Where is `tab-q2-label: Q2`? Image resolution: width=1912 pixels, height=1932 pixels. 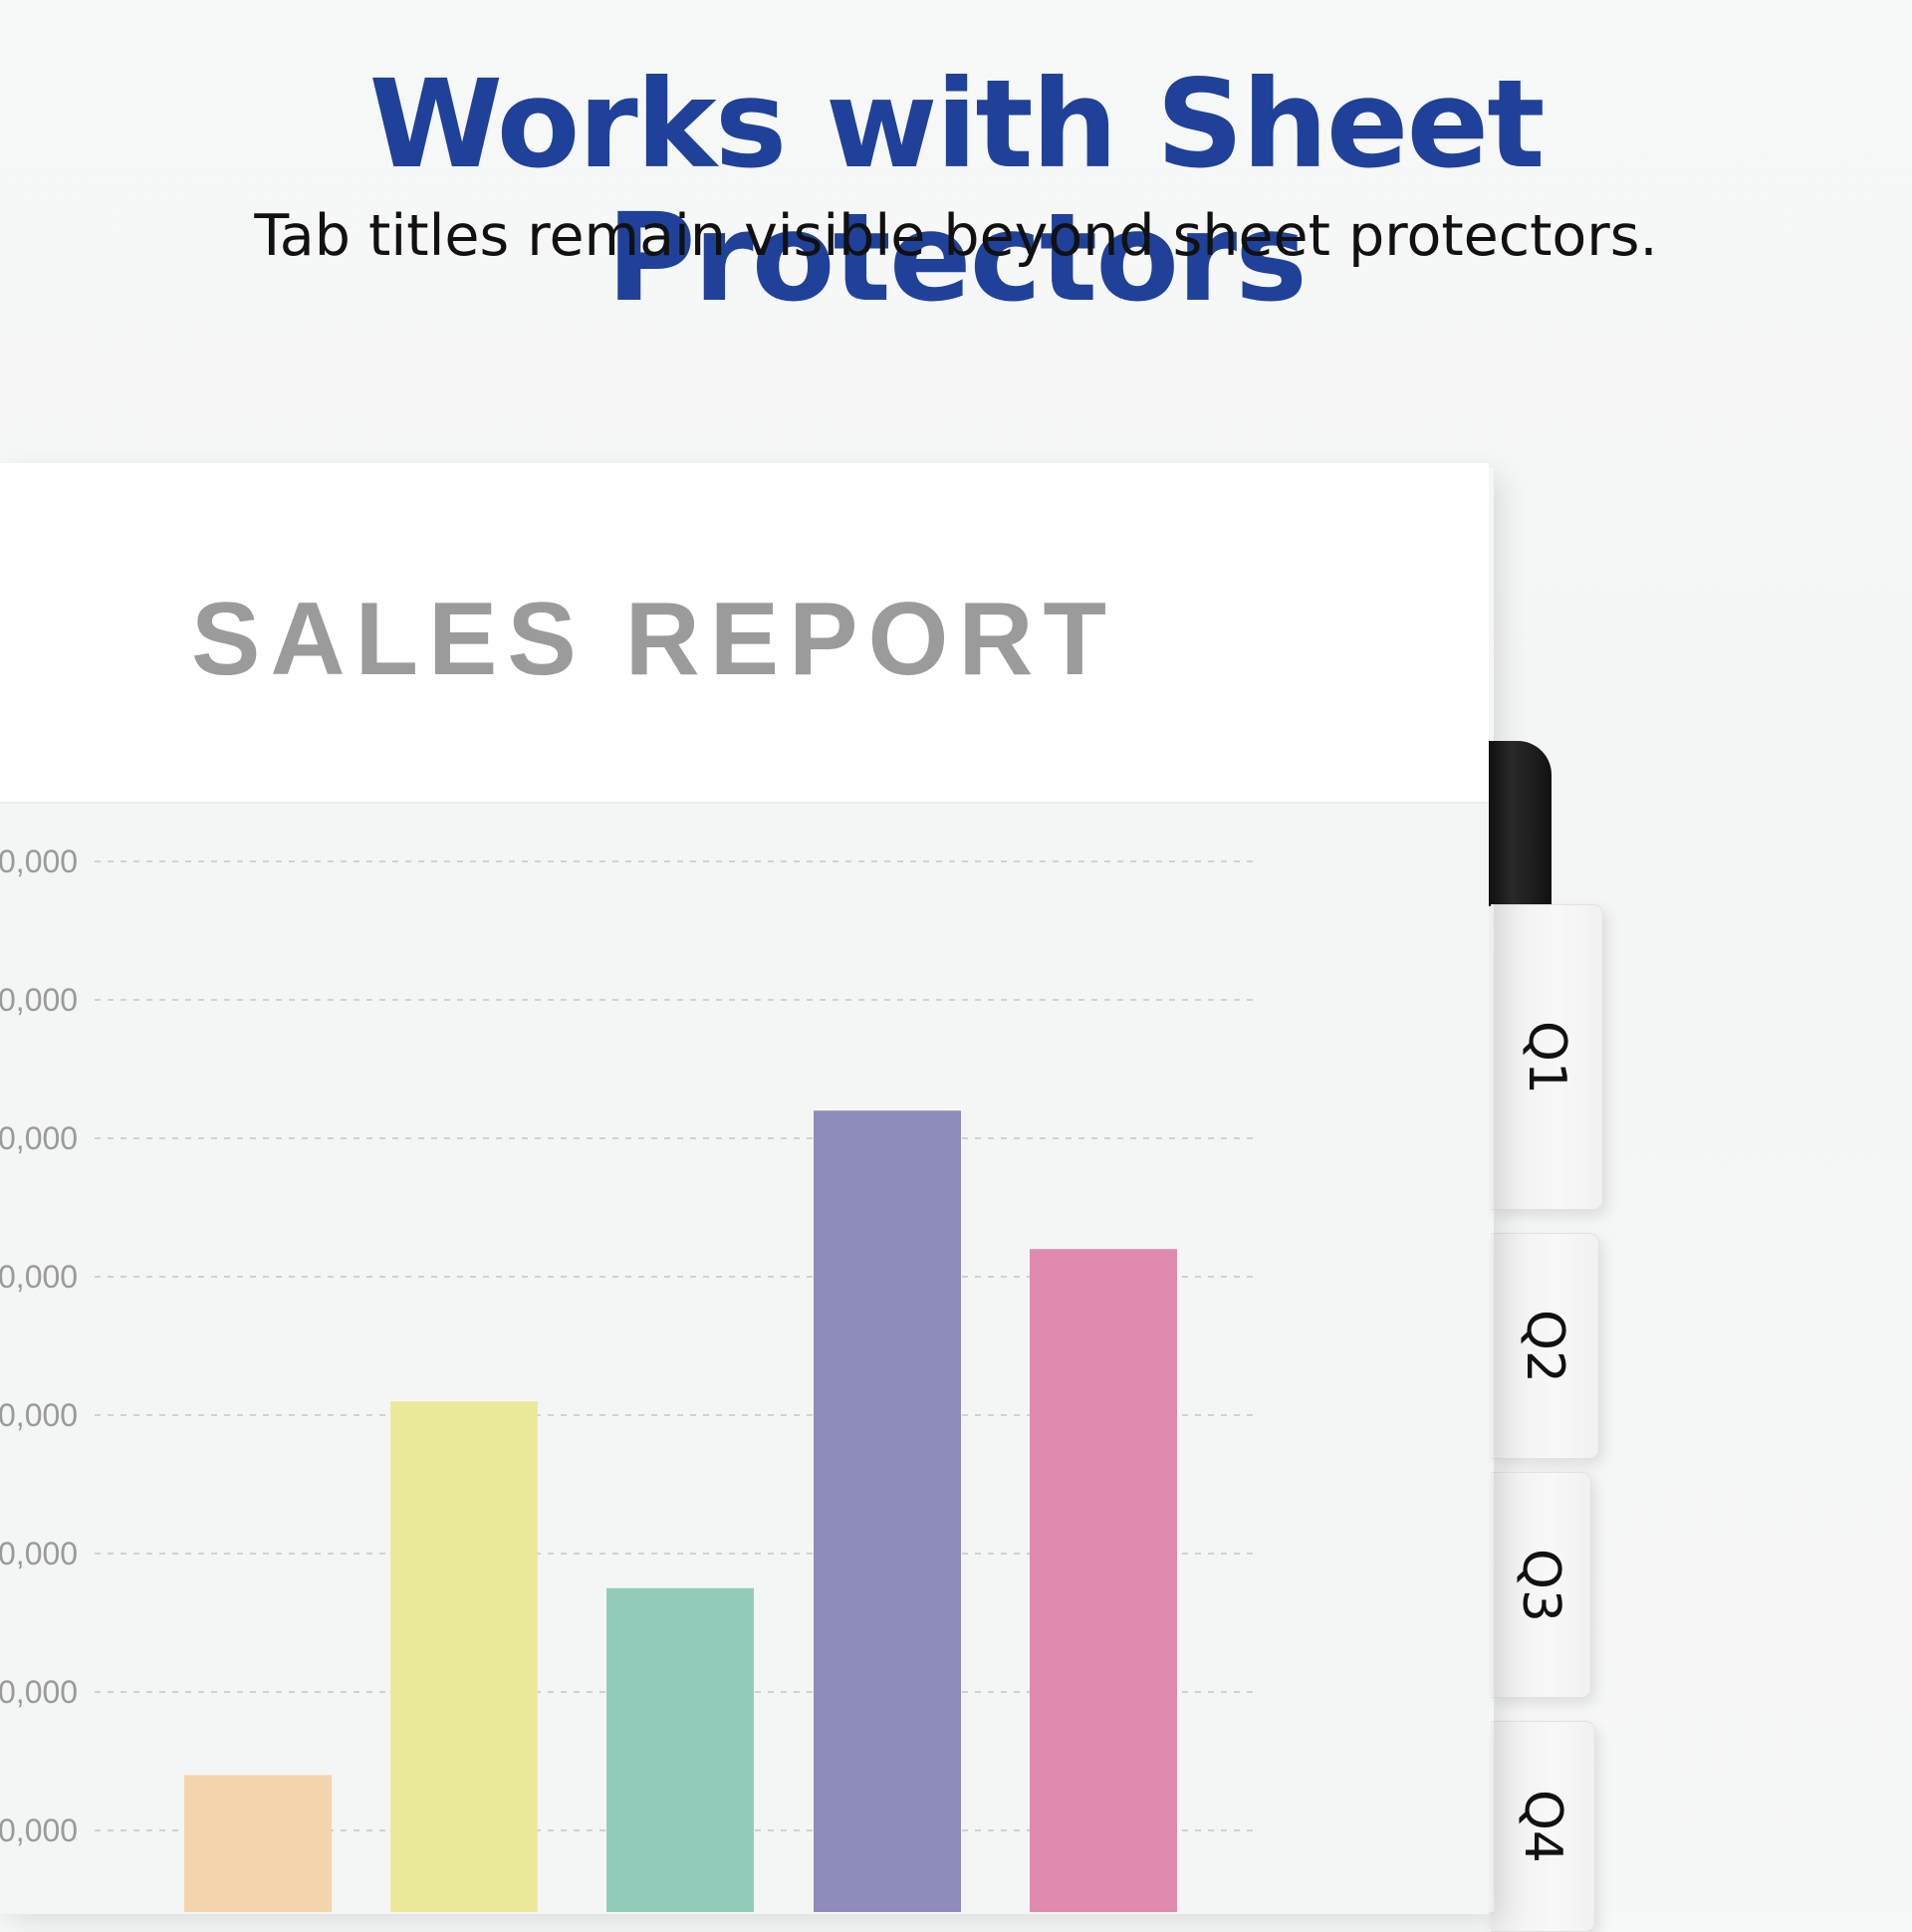
tab-q2-label: Q2 is located at coordinates (1544, 1346).